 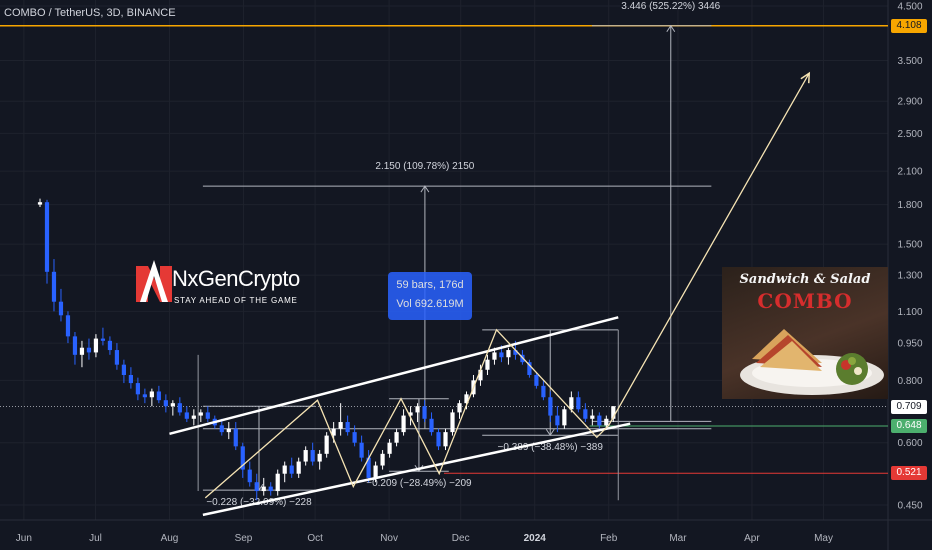 I want to click on price-tick-label: 1.800, so click(x=909, y=205).